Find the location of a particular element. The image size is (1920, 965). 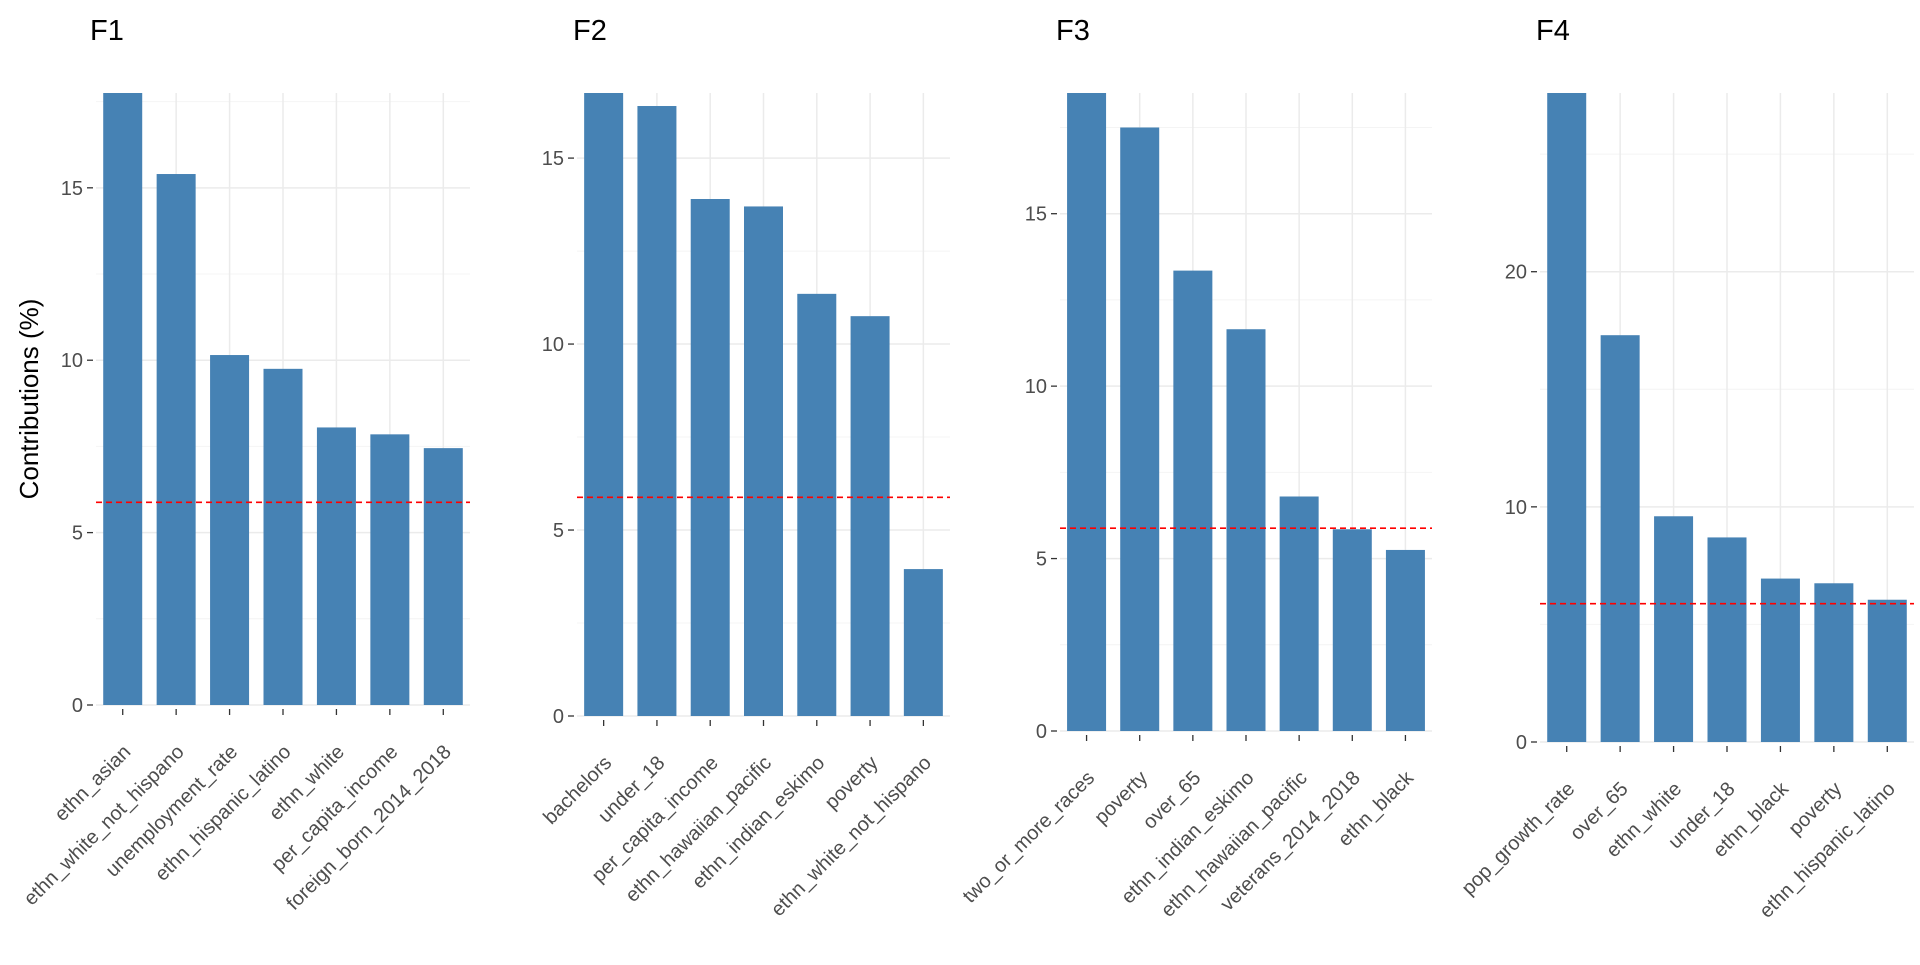

bar-two_or_more_races is located at coordinates (1087, 412).